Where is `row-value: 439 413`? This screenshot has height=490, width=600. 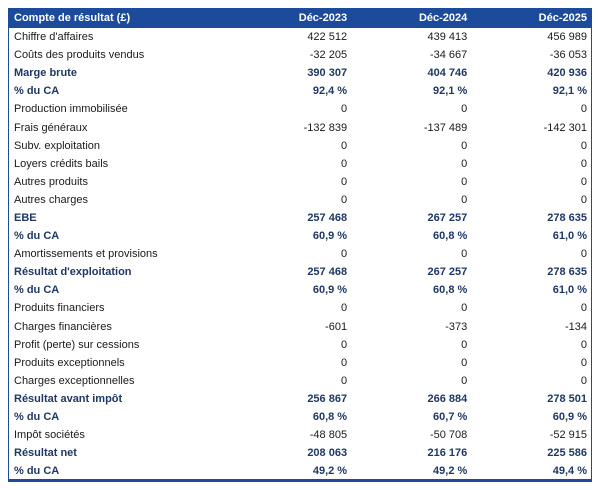 row-value: 439 413 is located at coordinates (447, 37).